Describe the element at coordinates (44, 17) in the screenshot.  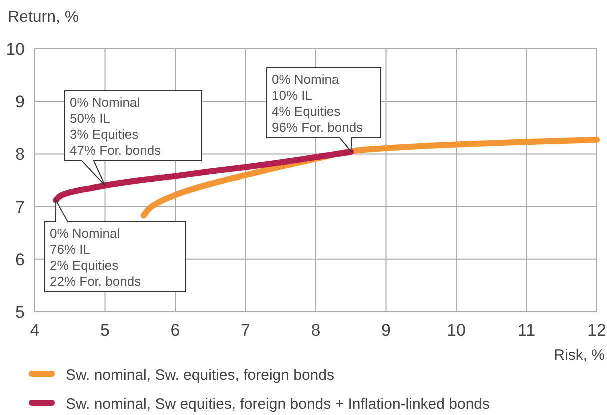
I see `y-axis-title: Return, %` at that location.